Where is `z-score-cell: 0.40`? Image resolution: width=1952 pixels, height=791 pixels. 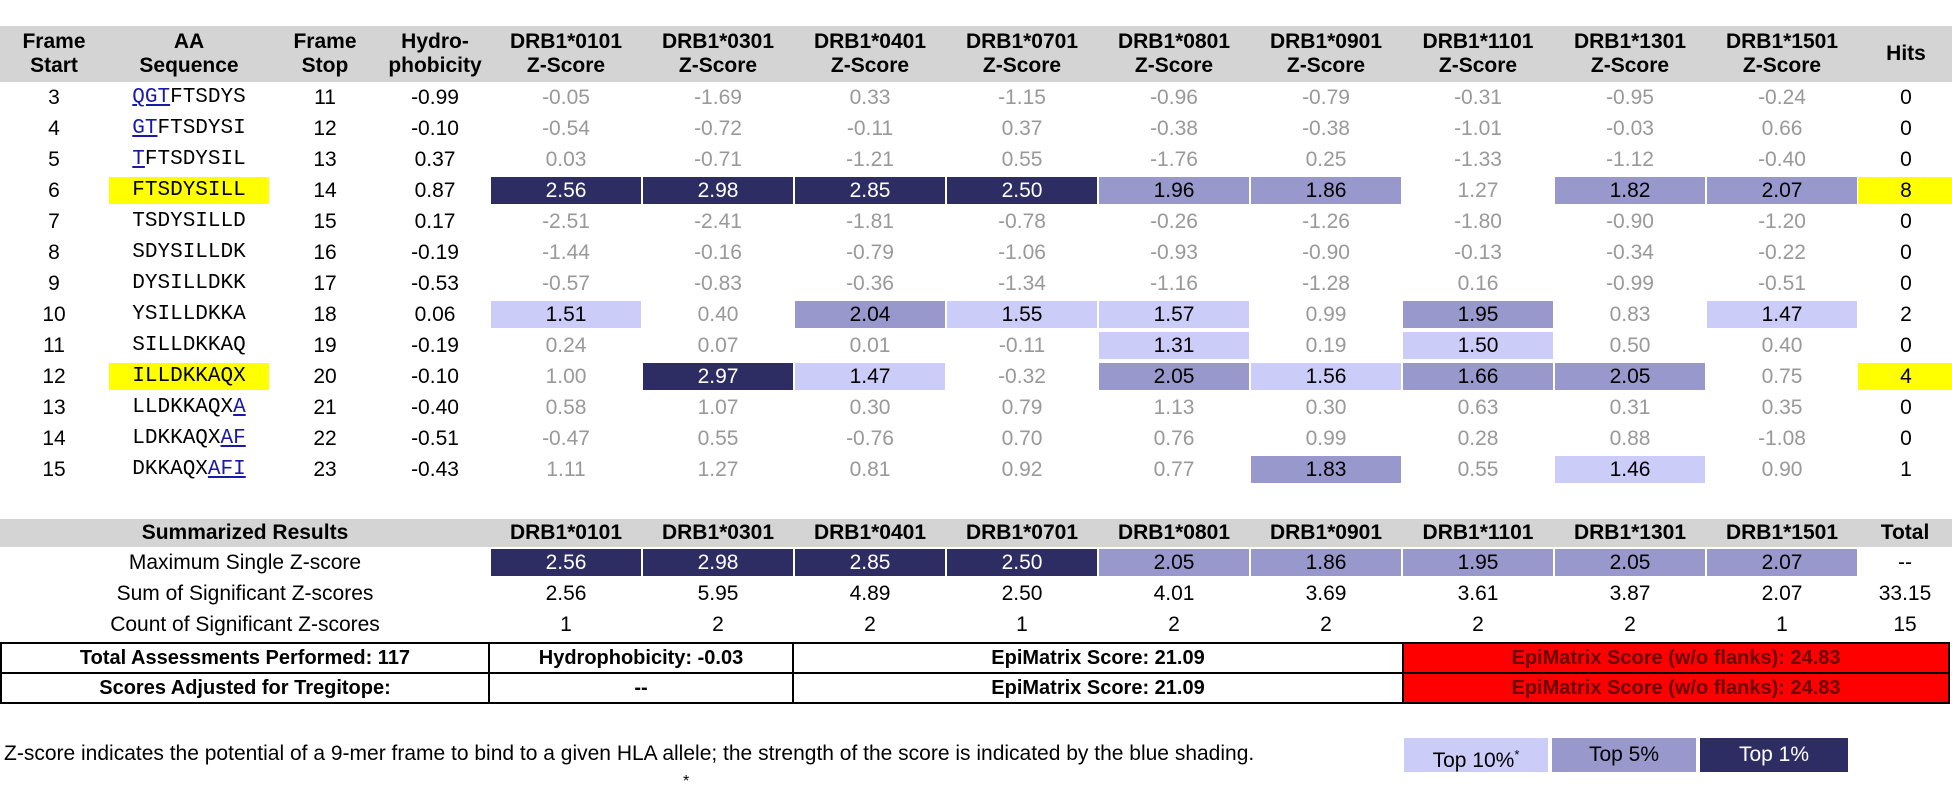 z-score-cell: 0.40 is located at coordinates (1782, 345).